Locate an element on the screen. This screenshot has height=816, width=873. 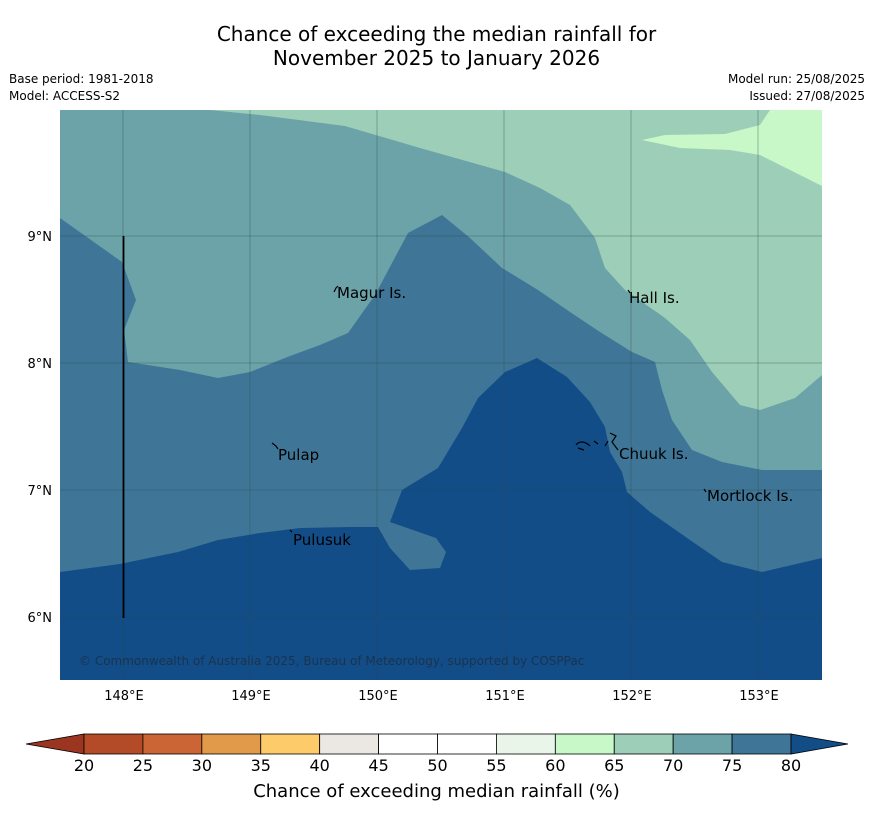
longitude-label: 152°E is located at coordinates (632, 696).